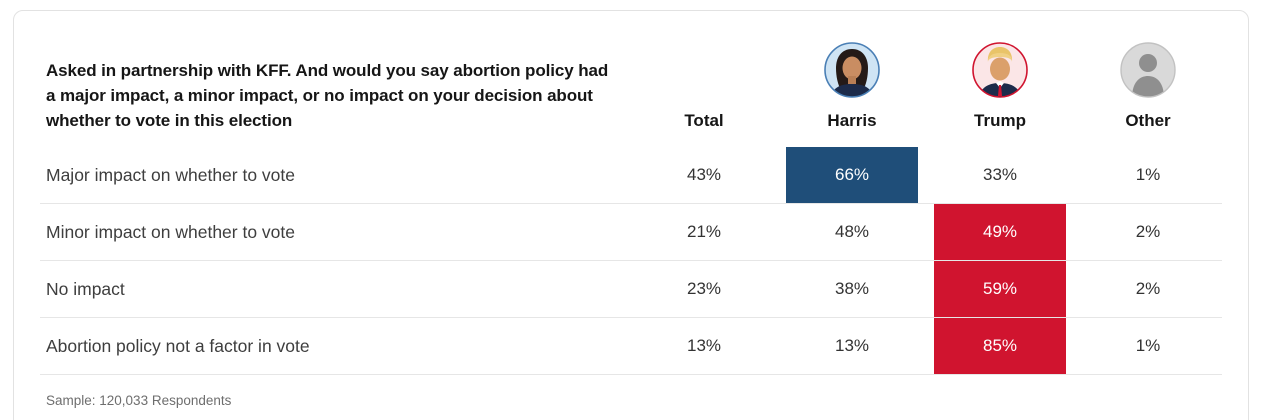 Image resolution: width=1263 pixels, height=420 pixels. I want to click on trump-highlight-box: 59%, so click(1000, 289).